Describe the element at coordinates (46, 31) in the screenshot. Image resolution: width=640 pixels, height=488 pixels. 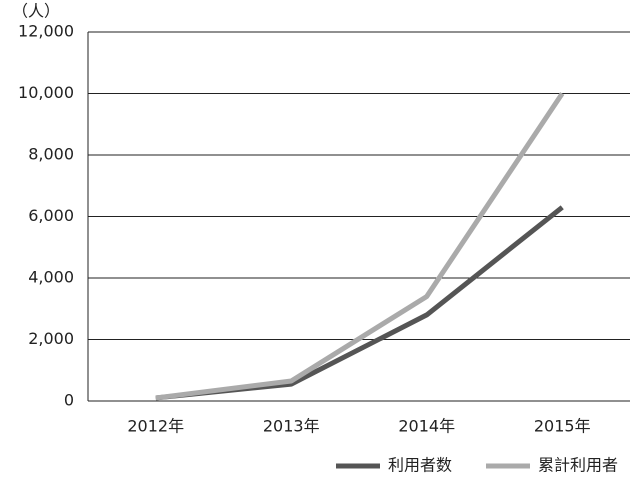
I see `y-tick-label: 12,000` at that location.